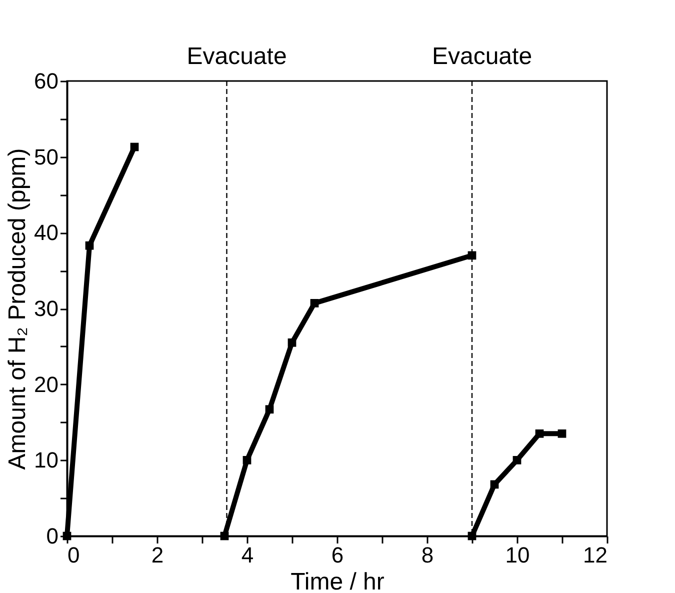 Image resolution: width=675 pixels, height=593 pixels. Describe the element at coordinates (46, 81) in the screenshot. I see `y-tick-label: 60` at that location.